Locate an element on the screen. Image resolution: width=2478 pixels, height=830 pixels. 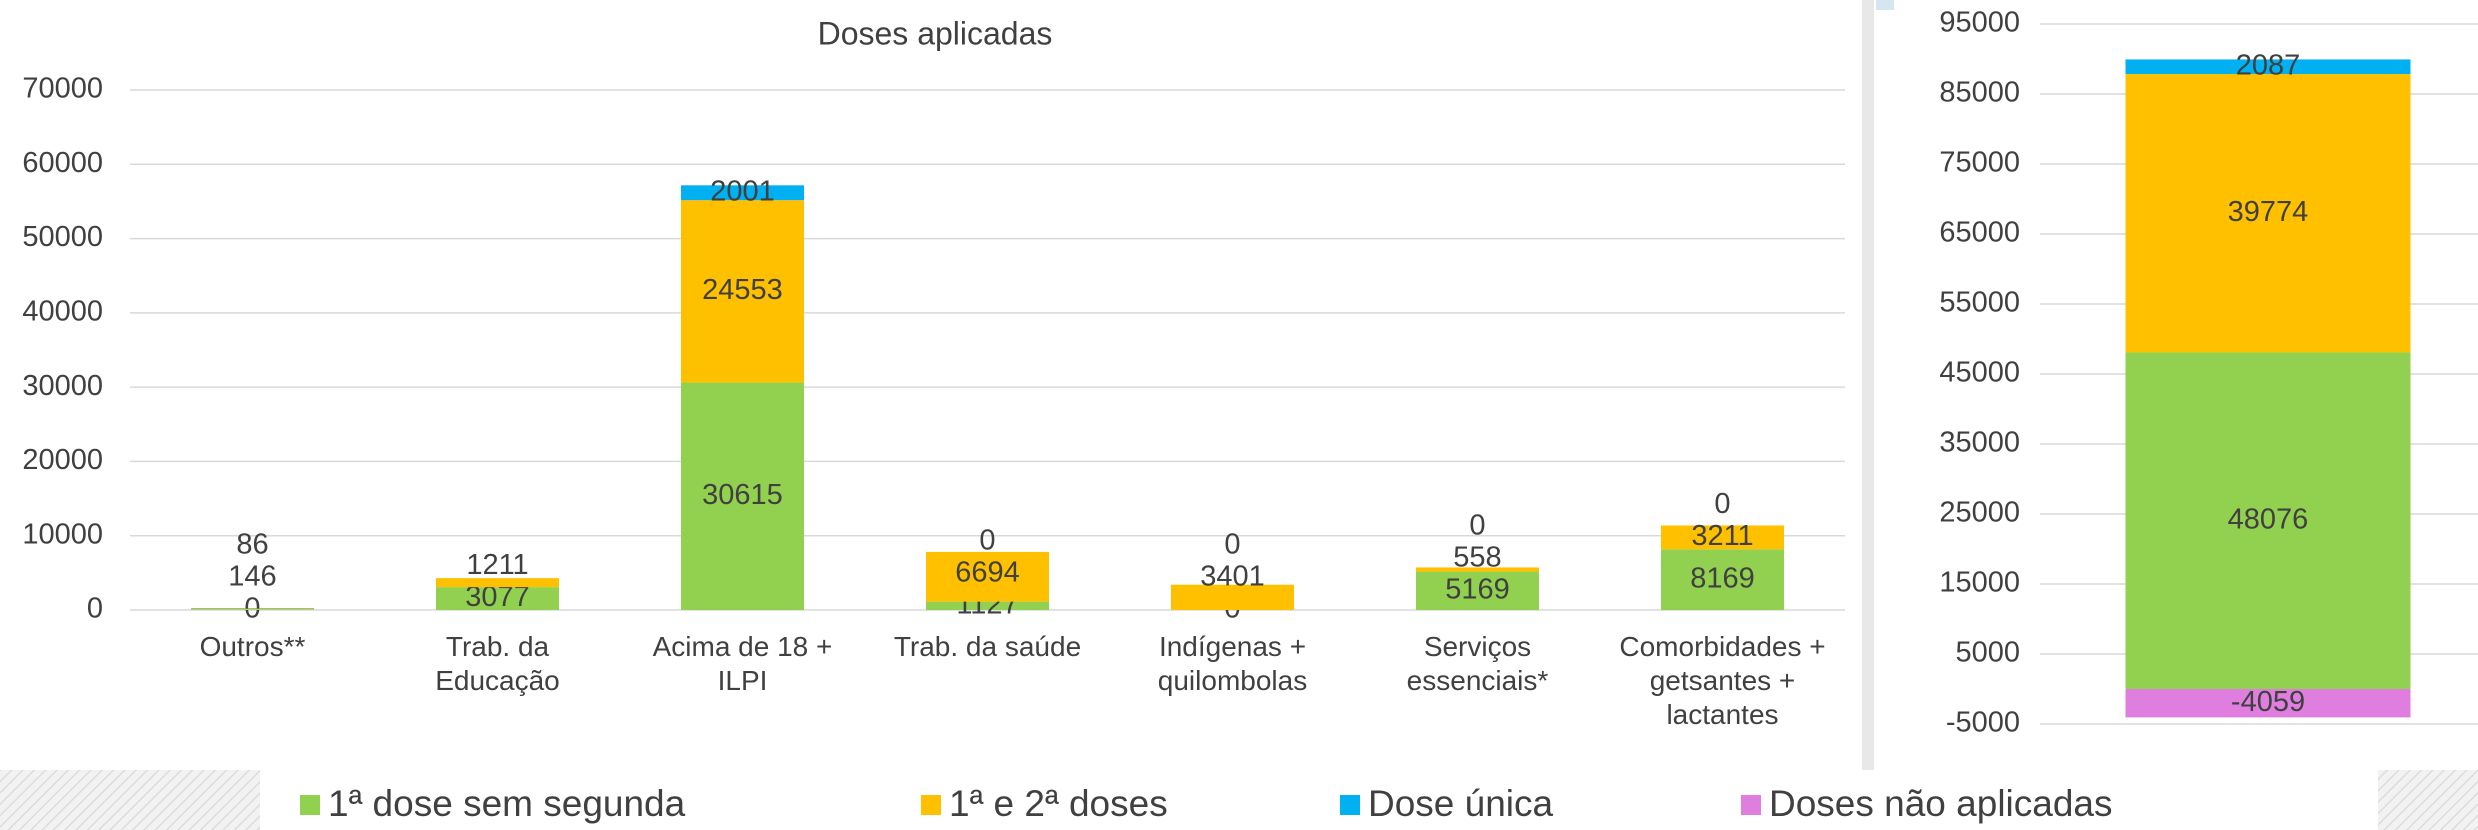
data-label: 3401 is located at coordinates (1232, 577).